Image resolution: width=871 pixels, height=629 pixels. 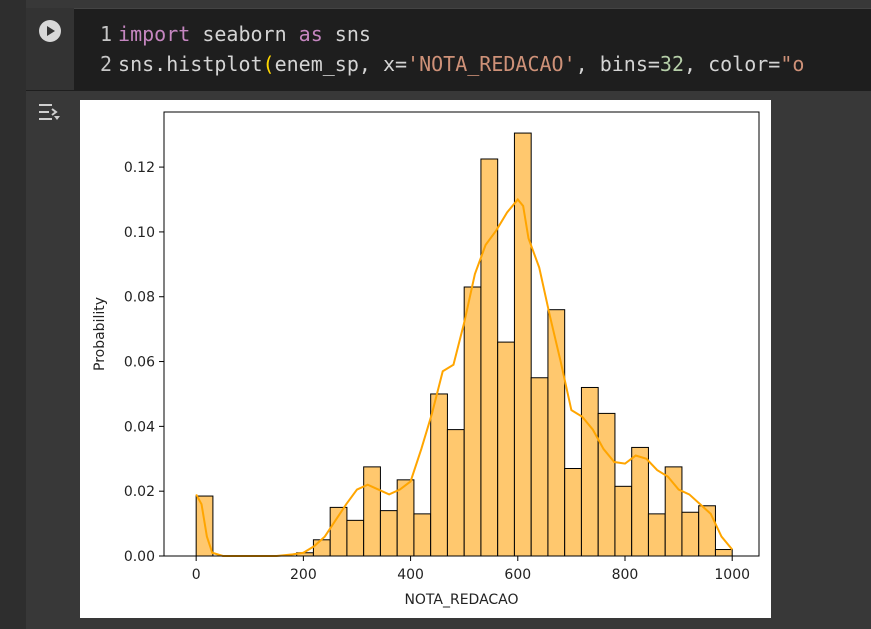 What do you see at coordinates (310, 34) in the screenshot?
I see `code-token: as` at bounding box center [310, 34].